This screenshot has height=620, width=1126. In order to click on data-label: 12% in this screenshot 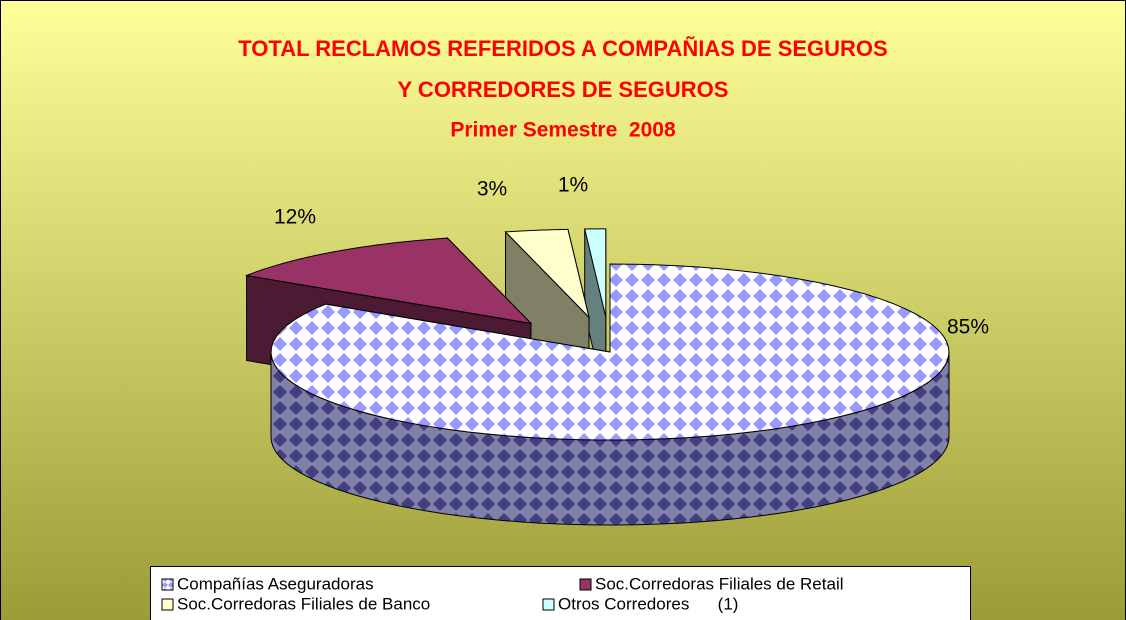, I will do `click(295, 217)`.